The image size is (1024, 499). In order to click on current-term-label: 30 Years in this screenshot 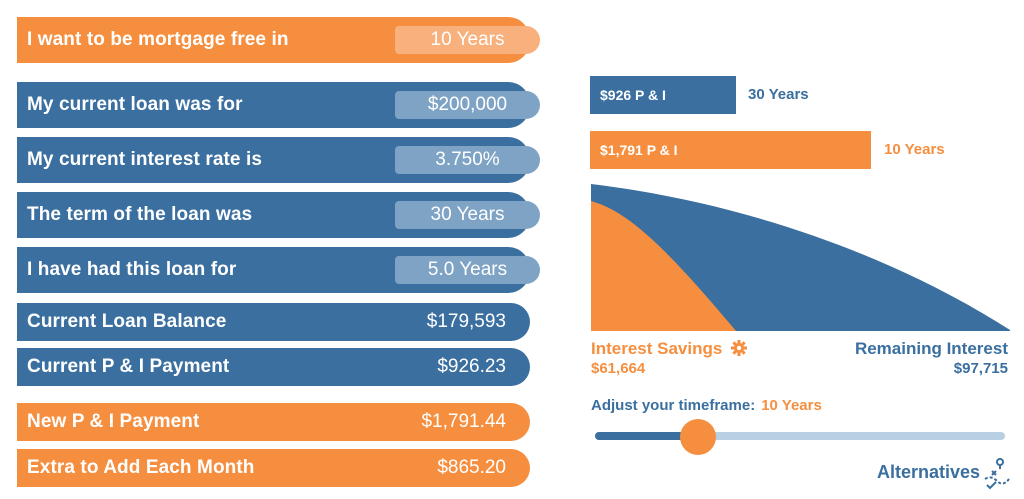, I will do `click(778, 94)`.